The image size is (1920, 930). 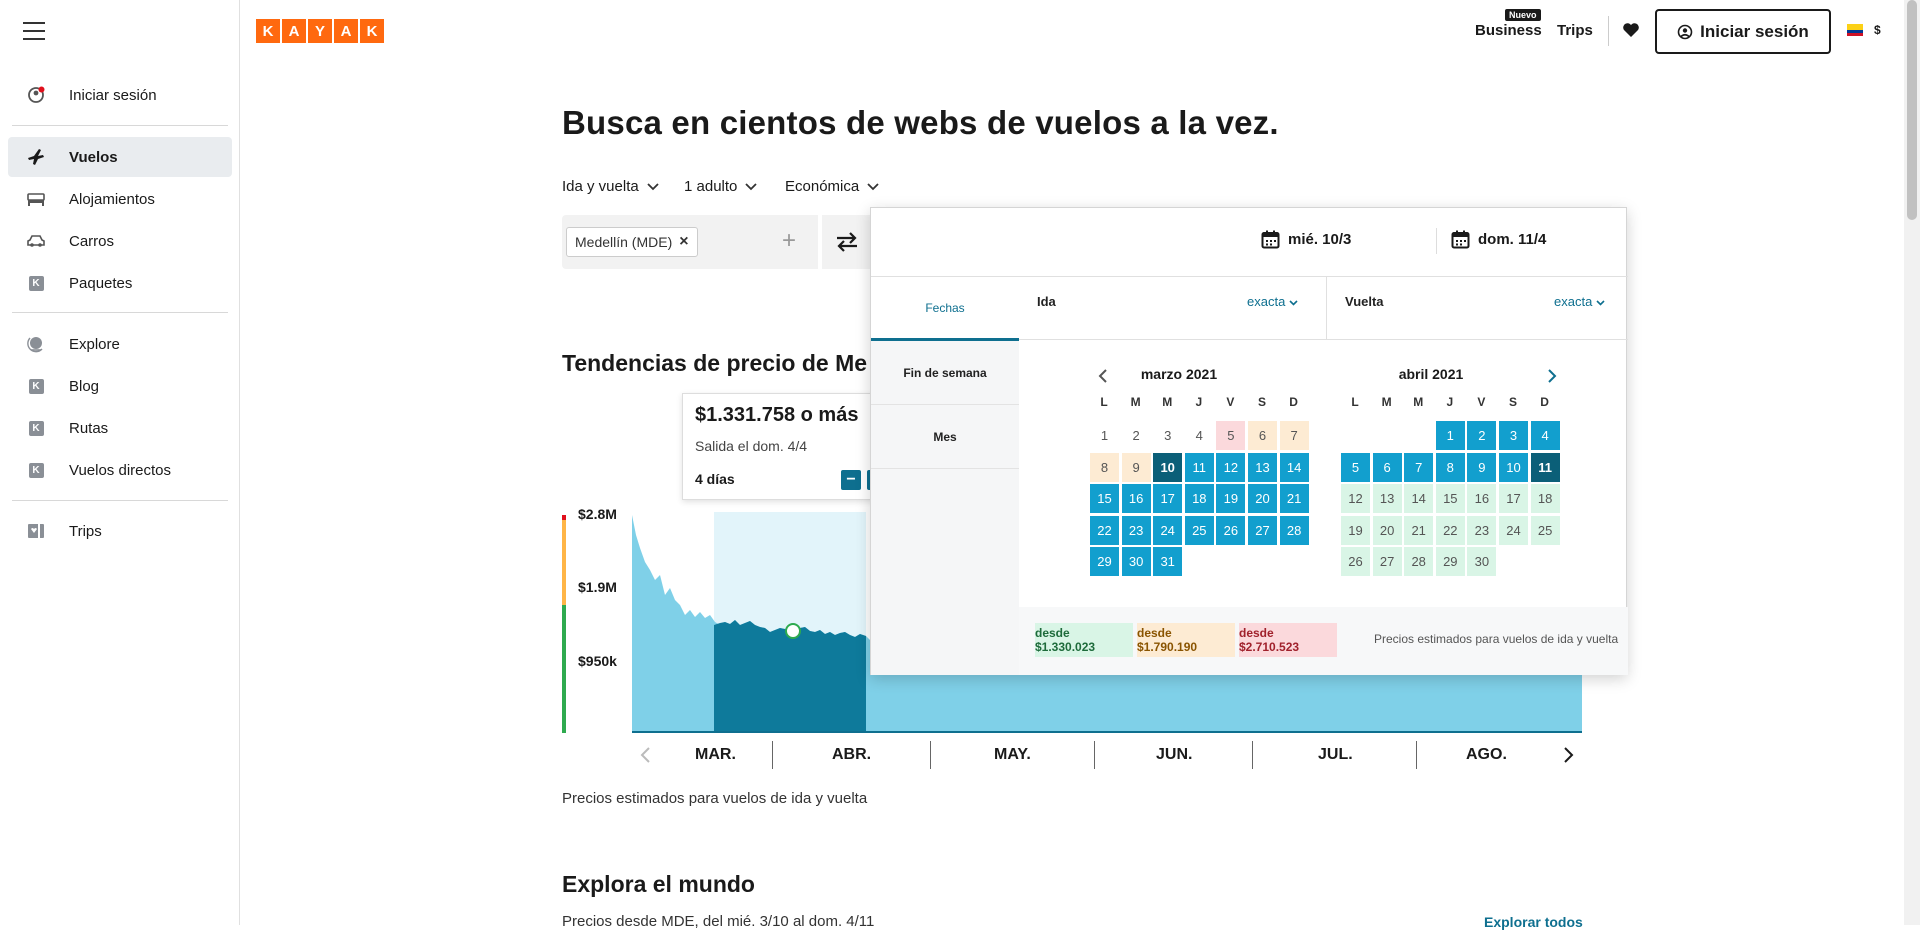 I want to click on prev-month-icon, so click(x=1103, y=376).